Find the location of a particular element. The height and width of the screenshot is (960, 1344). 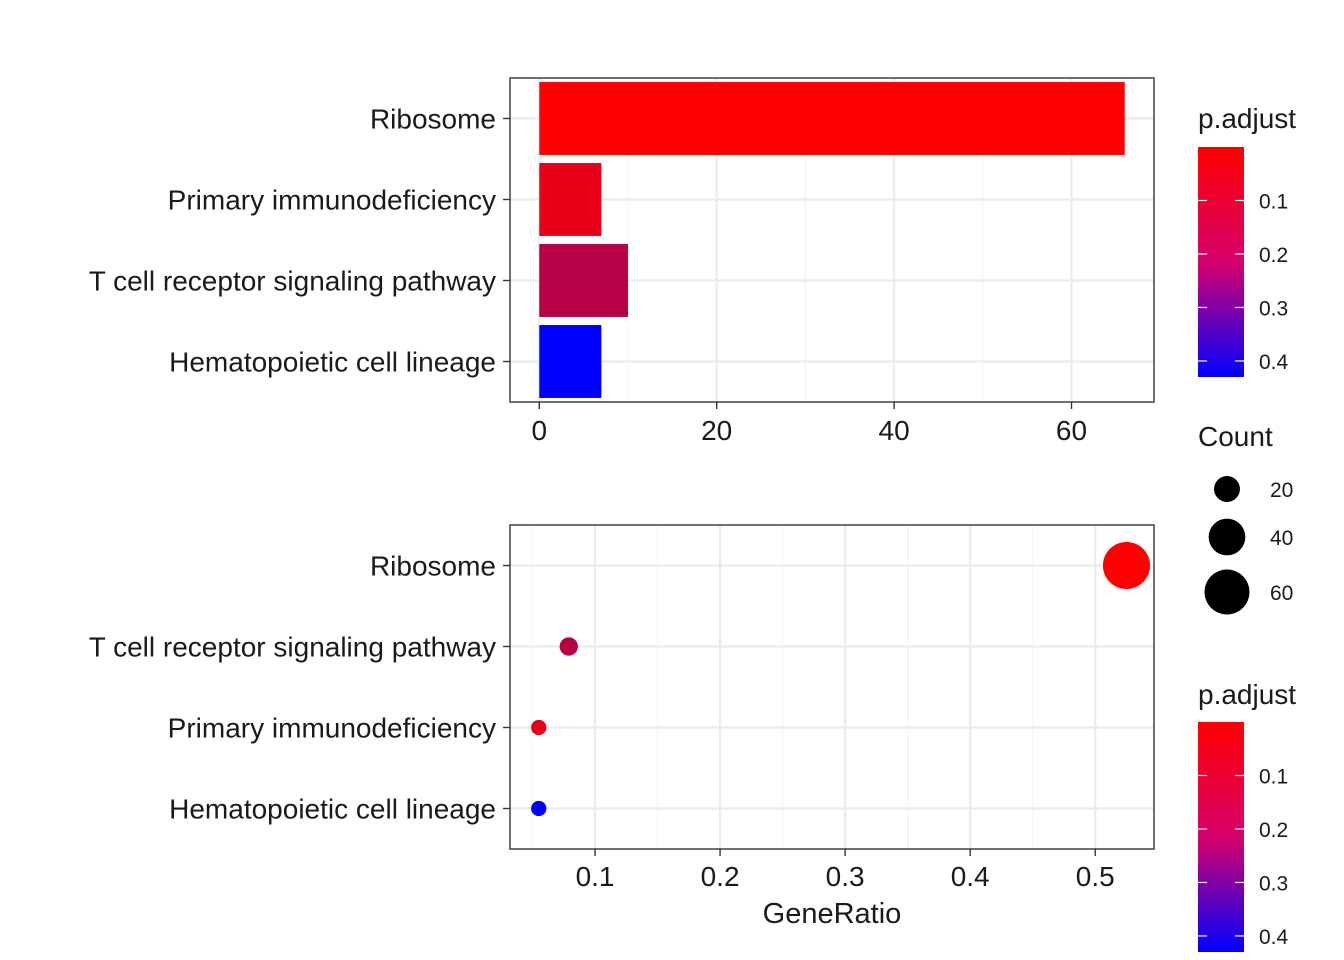

x-tick-label: 0.2 is located at coordinates (720, 876).